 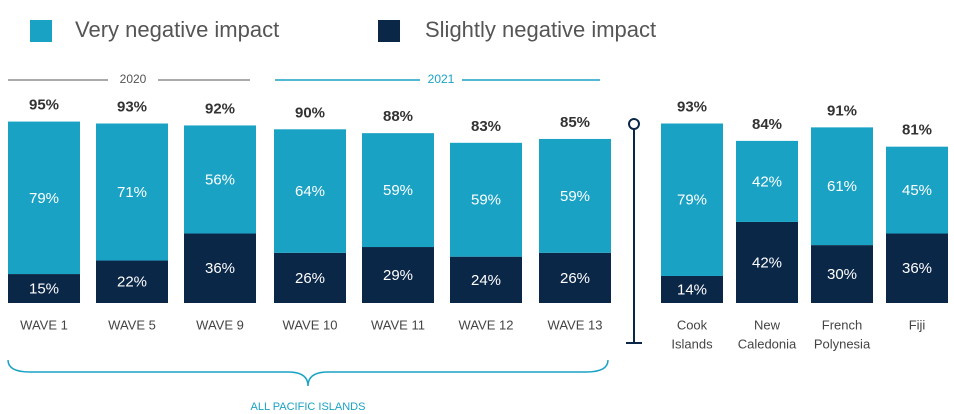 I want to click on x-tick-label: Polynesia, so click(x=842, y=343).